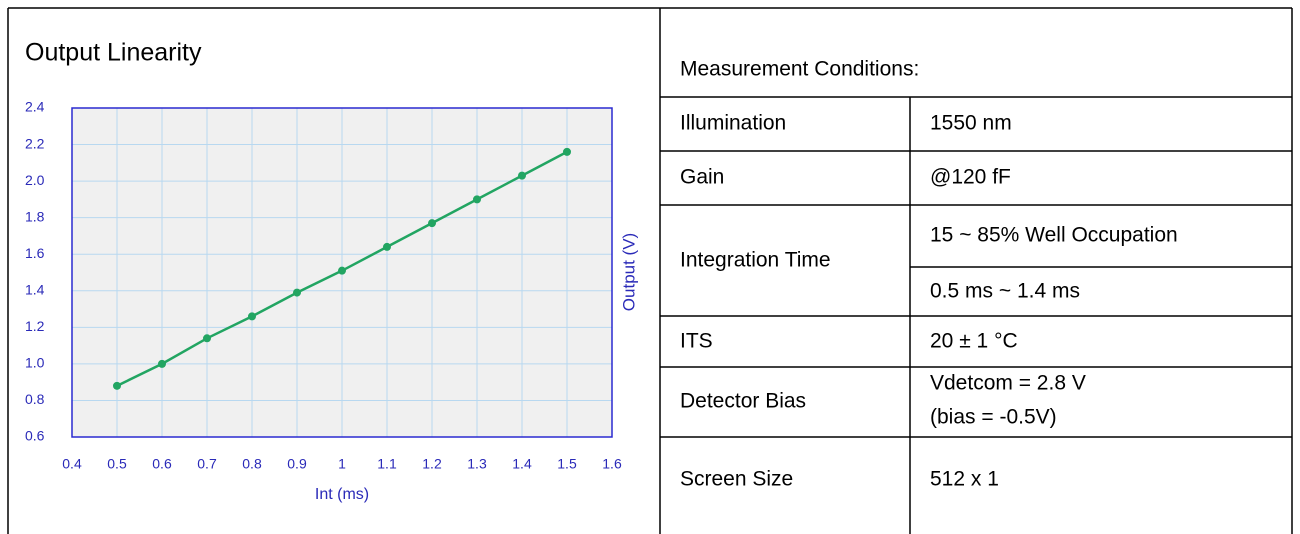 The height and width of the screenshot is (534, 1300). Describe the element at coordinates (964, 479) in the screenshot. I see `row-value: 512 x 1` at that location.